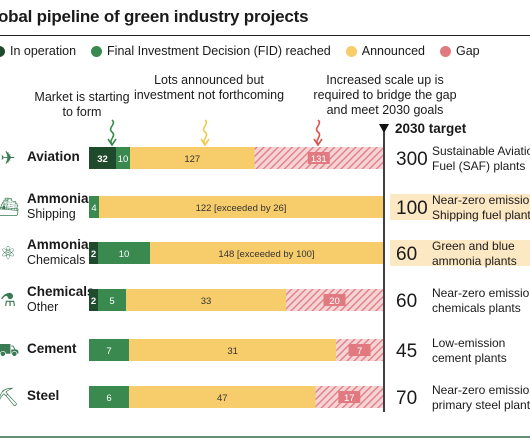 This screenshot has width=530, height=443. What do you see at coordinates (43, 395) in the screenshot?
I see `category-label: Steel` at bounding box center [43, 395].